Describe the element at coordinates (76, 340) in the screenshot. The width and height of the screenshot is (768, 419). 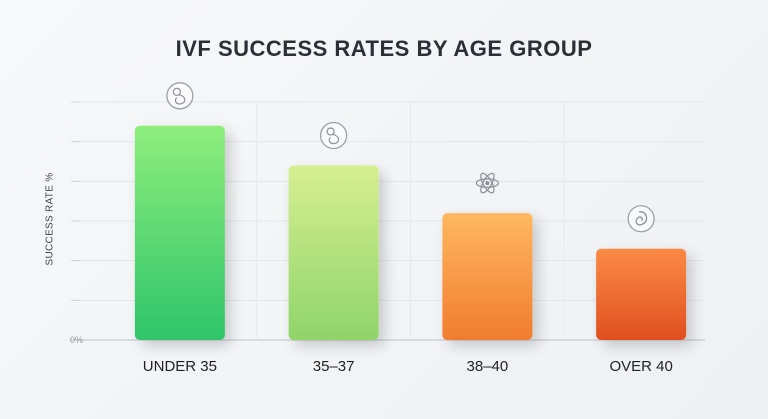
I see `y-tick-label: 0%` at that location.